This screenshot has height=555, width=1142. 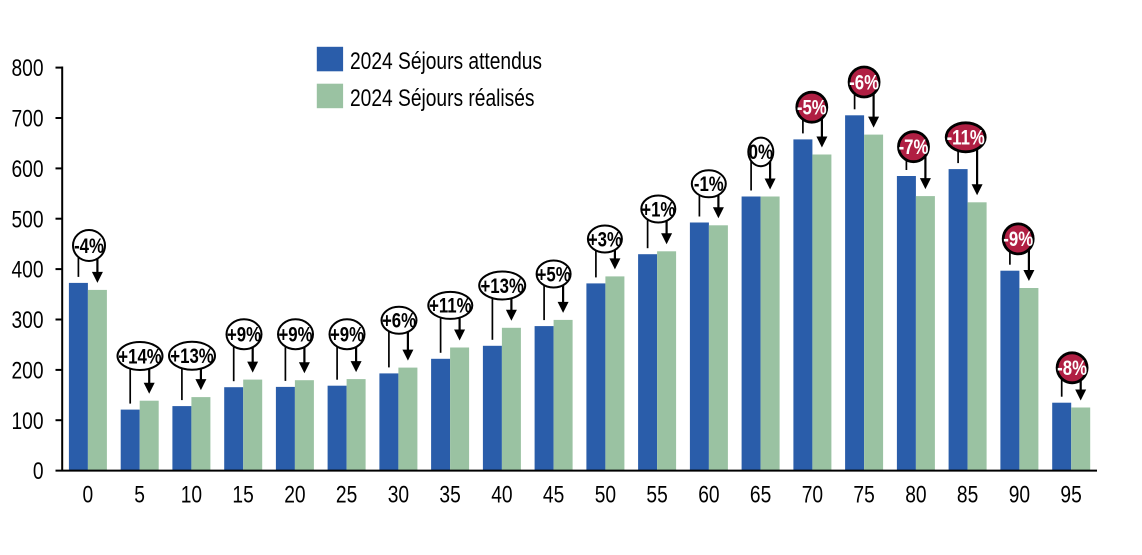 What do you see at coordinates (139, 357) in the screenshot?
I see `svg-text: +14%` at bounding box center [139, 357].